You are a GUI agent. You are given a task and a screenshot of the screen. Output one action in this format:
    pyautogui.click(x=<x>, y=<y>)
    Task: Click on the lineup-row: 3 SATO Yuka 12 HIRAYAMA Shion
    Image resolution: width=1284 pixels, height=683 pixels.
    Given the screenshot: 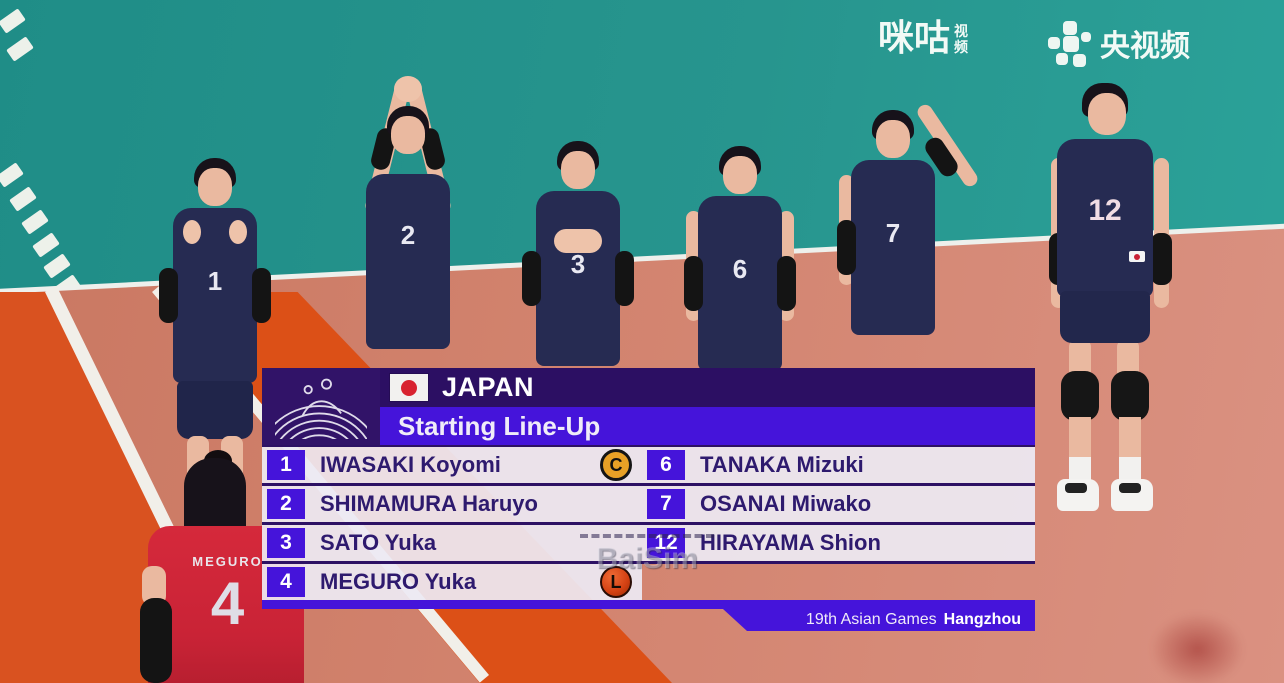 What is the action you would take?
    pyautogui.click(x=648, y=544)
    